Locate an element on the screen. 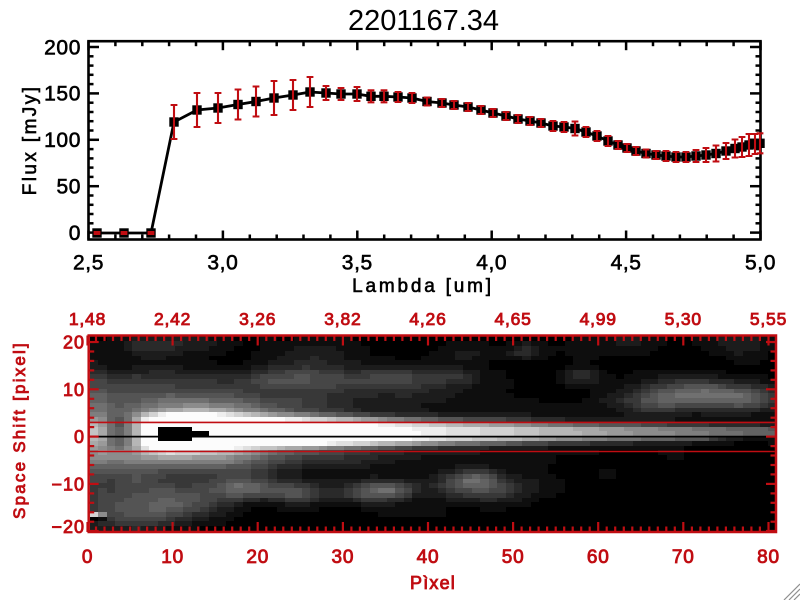 The width and height of the screenshot is (800, 600). svg-text: 5,0 is located at coordinates (760, 263).